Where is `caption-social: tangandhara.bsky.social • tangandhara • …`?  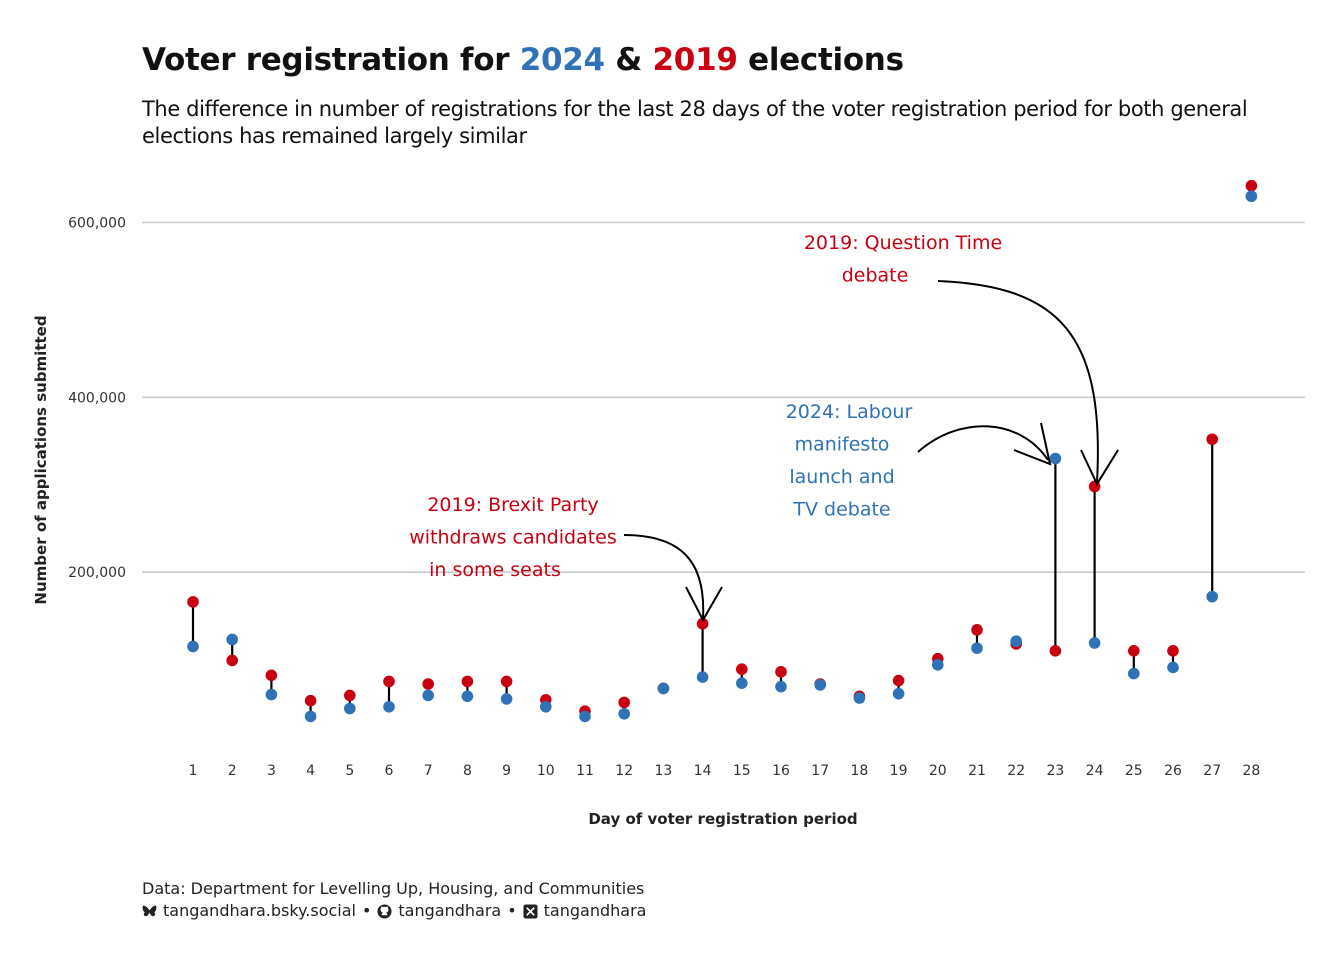 caption-social: tangandhara.bsky.social • tangandhara • … is located at coordinates (394, 911).